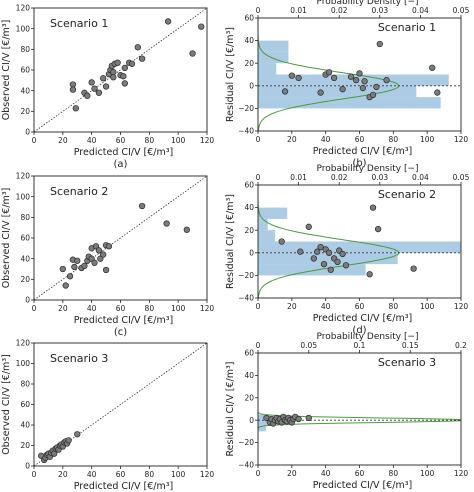 The image size is (474, 492). What do you see at coordinates (79, 23) in the screenshot?
I see `scenario-label: Scenario 1` at bounding box center [79, 23].